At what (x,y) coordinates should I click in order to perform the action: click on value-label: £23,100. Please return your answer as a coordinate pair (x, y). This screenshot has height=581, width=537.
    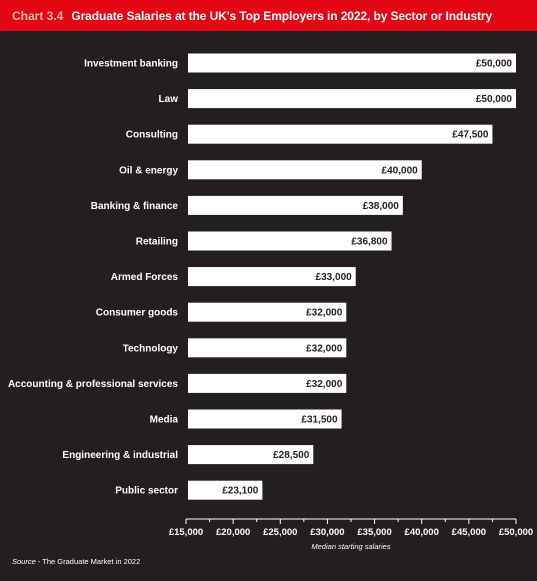
    Looking at the image, I should click on (240, 491).